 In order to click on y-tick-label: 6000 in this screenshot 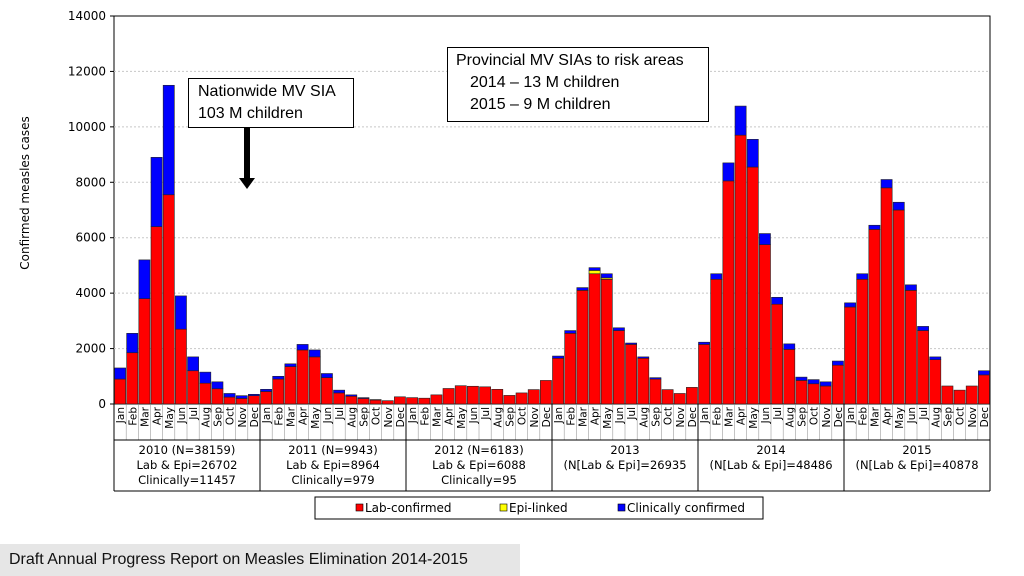, I will do `click(90, 238)`.